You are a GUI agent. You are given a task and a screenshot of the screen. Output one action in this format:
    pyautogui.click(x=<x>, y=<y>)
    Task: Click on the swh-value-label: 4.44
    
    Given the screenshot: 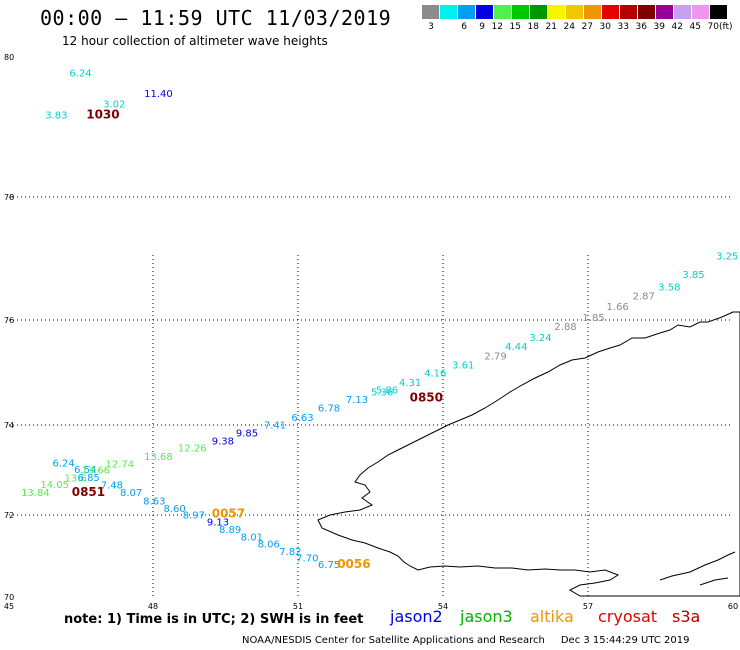 What is the action you would take?
    pyautogui.click(x=516, y=347)
    